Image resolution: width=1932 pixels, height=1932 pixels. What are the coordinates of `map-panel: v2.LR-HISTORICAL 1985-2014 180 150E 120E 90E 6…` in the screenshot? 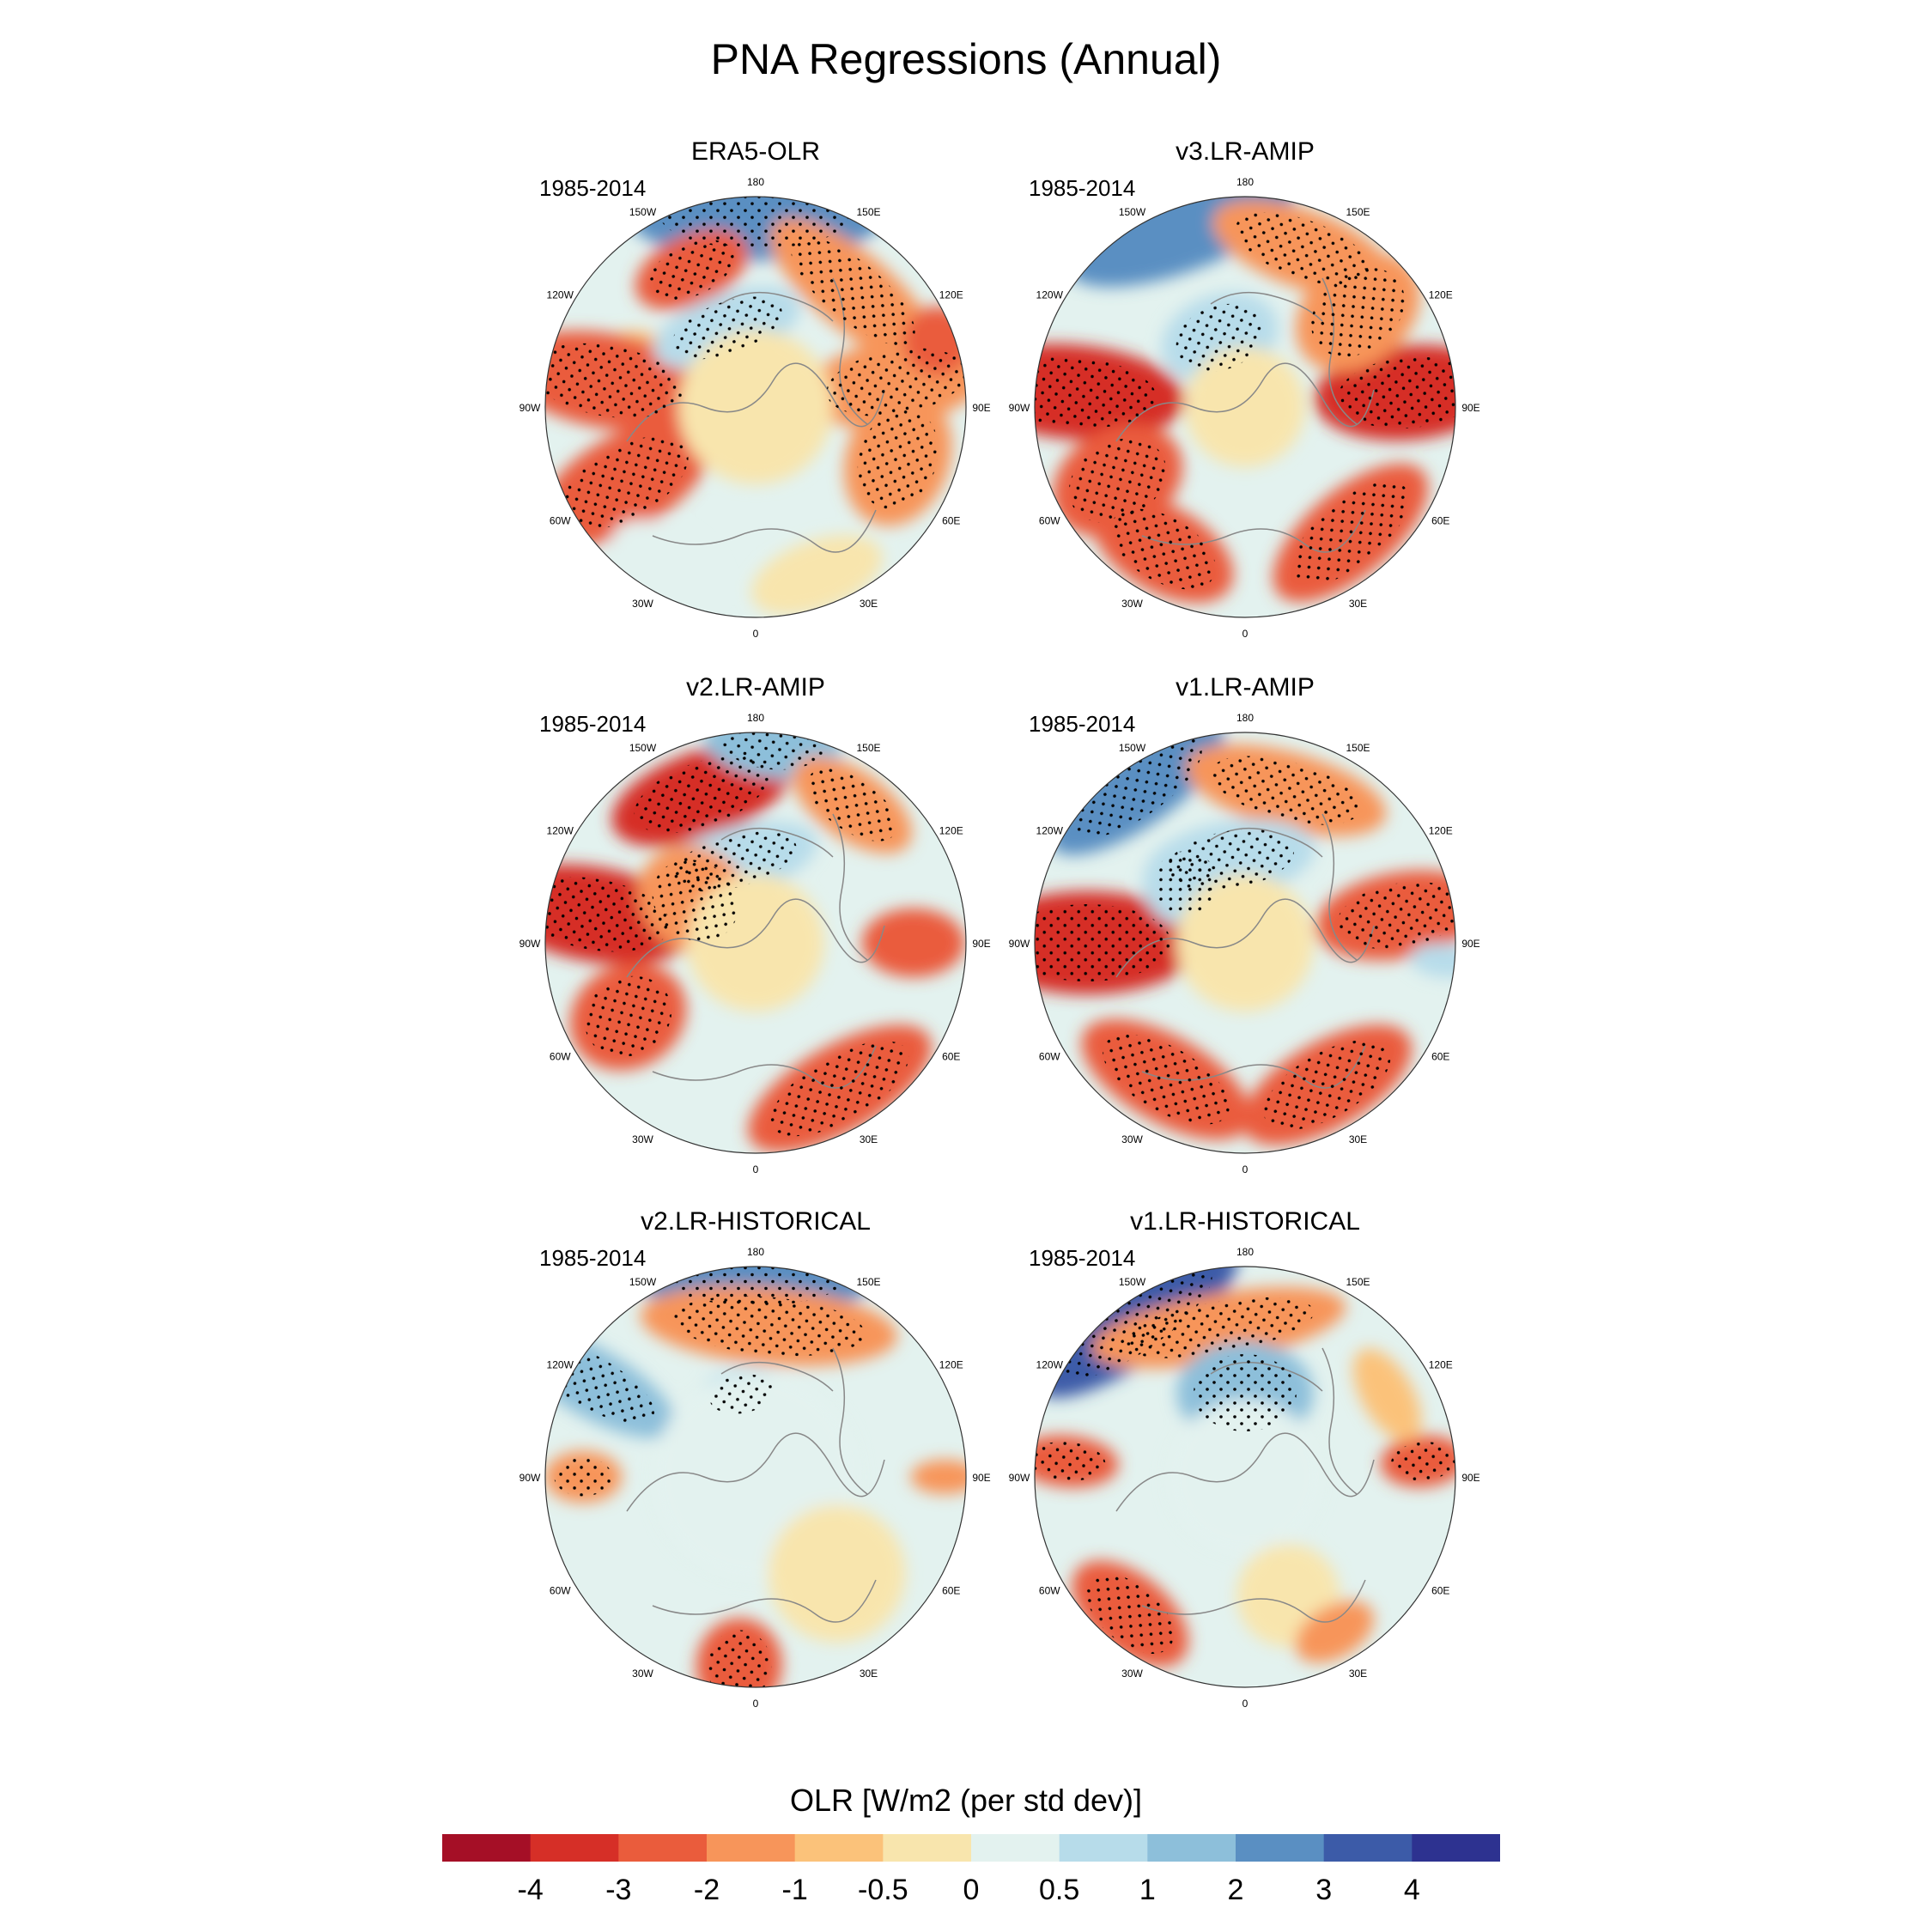 It's located at (755, 1459).